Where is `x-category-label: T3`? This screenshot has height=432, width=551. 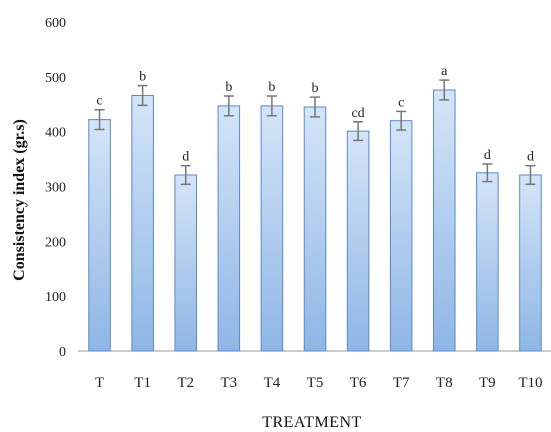
x-category-label: T3 is located at coordinates (228, 383).